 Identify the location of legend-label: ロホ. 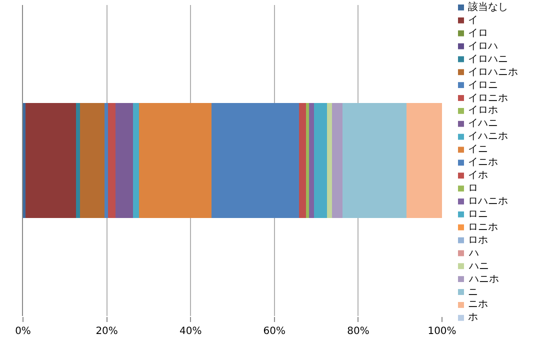
(478, 240).